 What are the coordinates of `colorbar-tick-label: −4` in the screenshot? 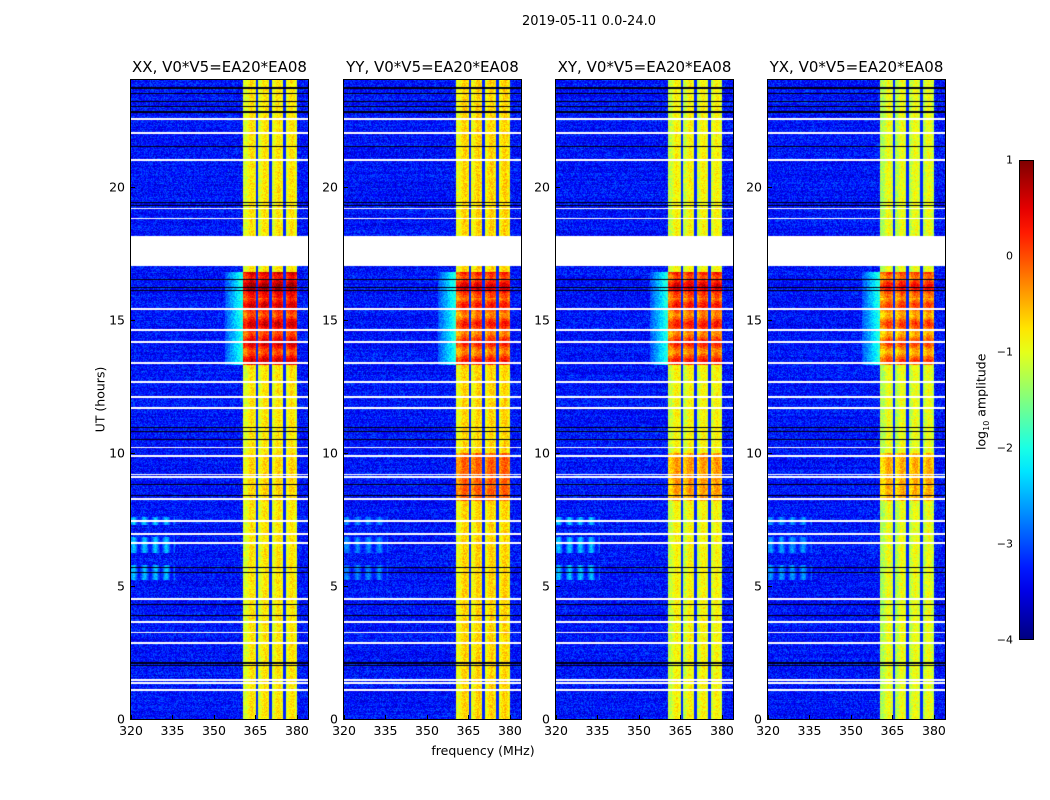 It's located at (1004, 640).